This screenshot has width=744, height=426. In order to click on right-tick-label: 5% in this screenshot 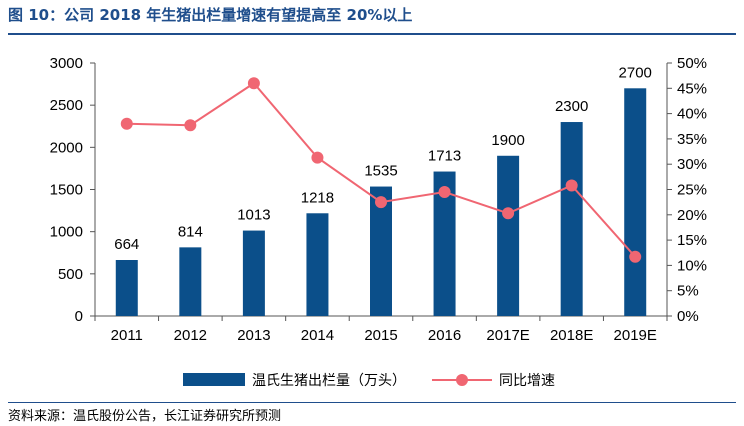, I will do `click(688, 291)`.